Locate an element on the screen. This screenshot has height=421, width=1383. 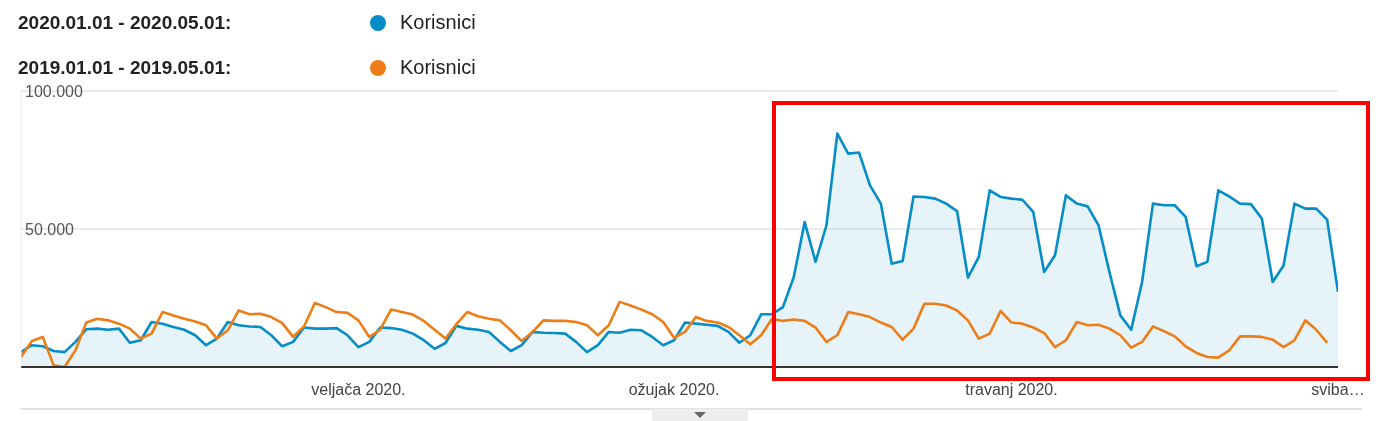
text: 2019.01.01 - 2019.05.01: is located at coordinates (125, 67).